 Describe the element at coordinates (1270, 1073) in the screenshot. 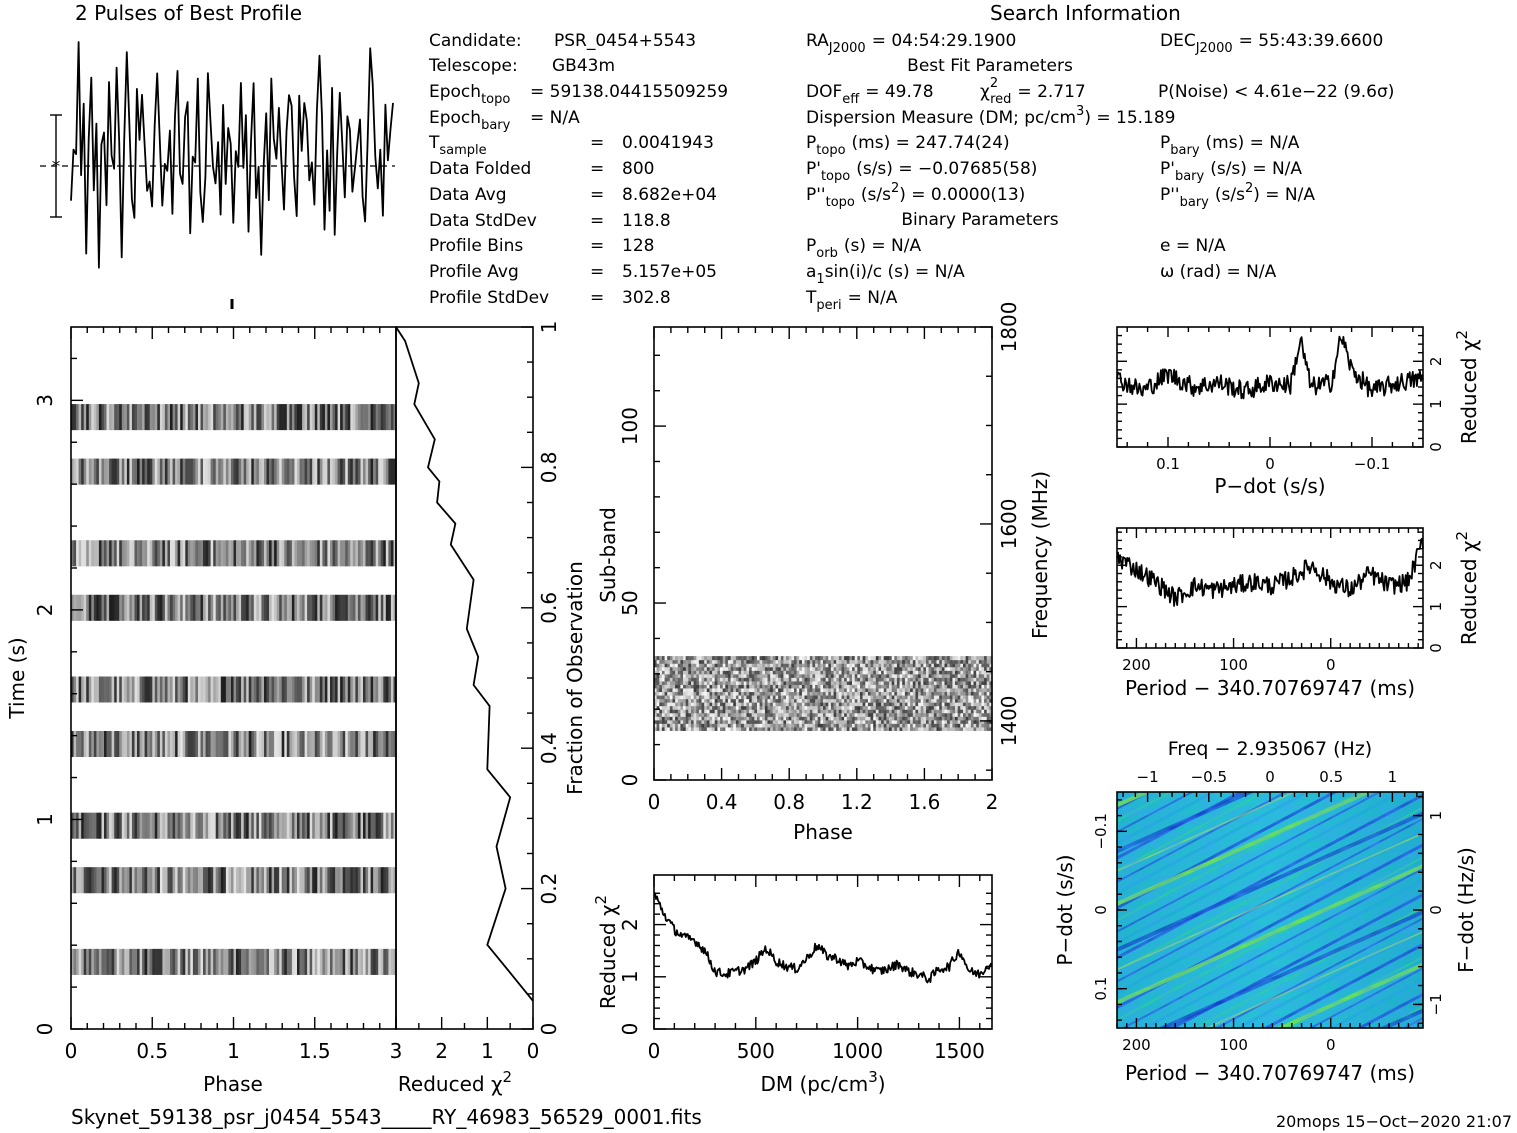

I see `ppdot-xlabel: Period − 340.70769747 (ms)` at that location.